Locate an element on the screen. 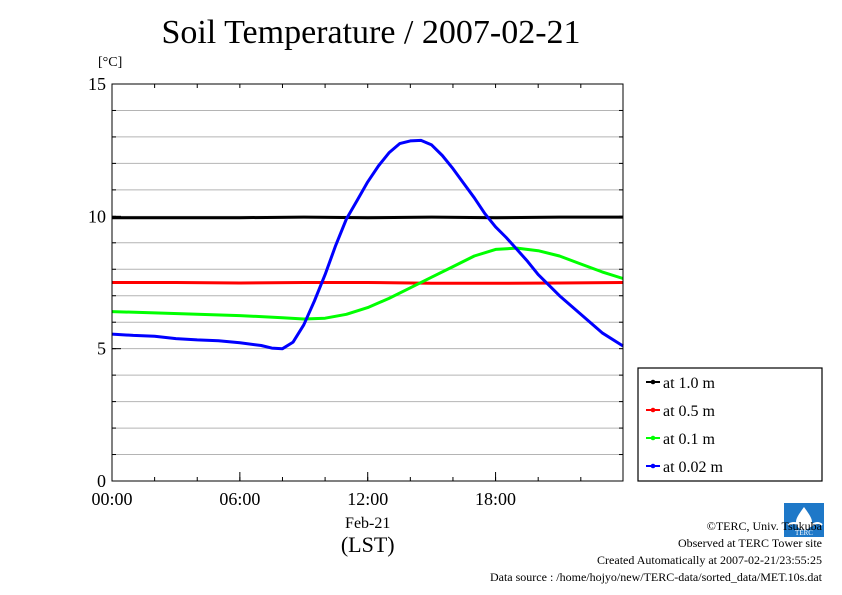 The width and height of the screenshot is (842, 595). y-tick-label: 5 is located at coordinates (101, 349).